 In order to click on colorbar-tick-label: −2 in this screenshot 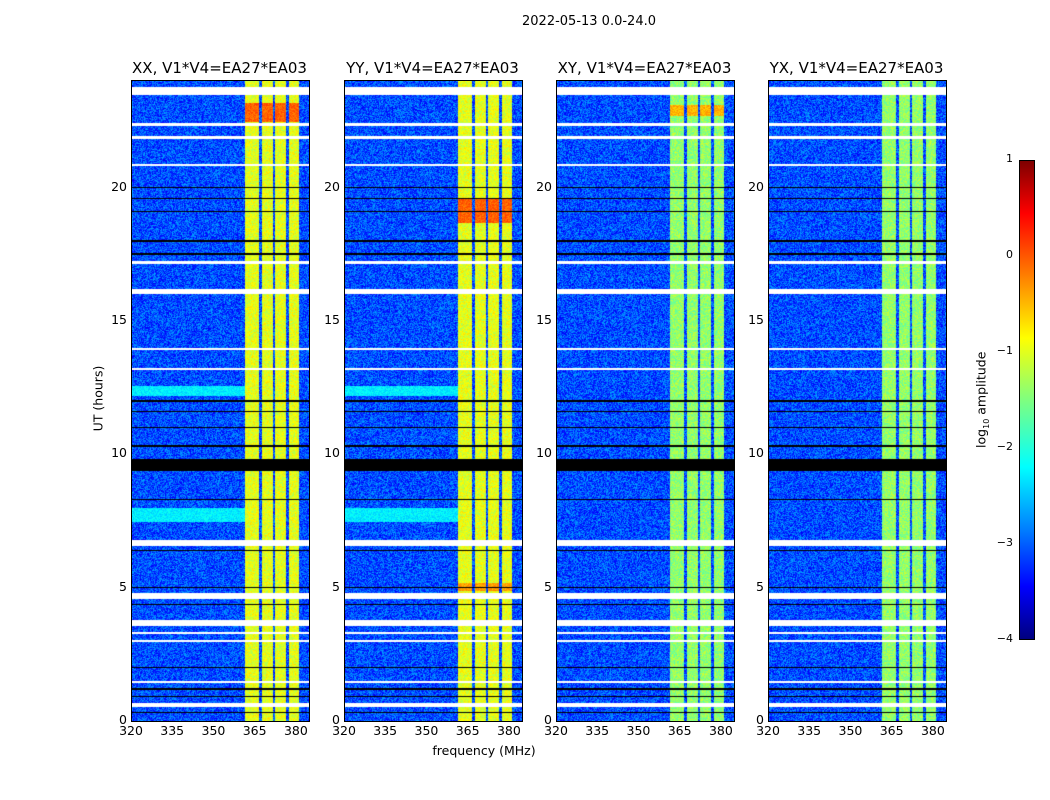, I will do `click(1004, 446)`.